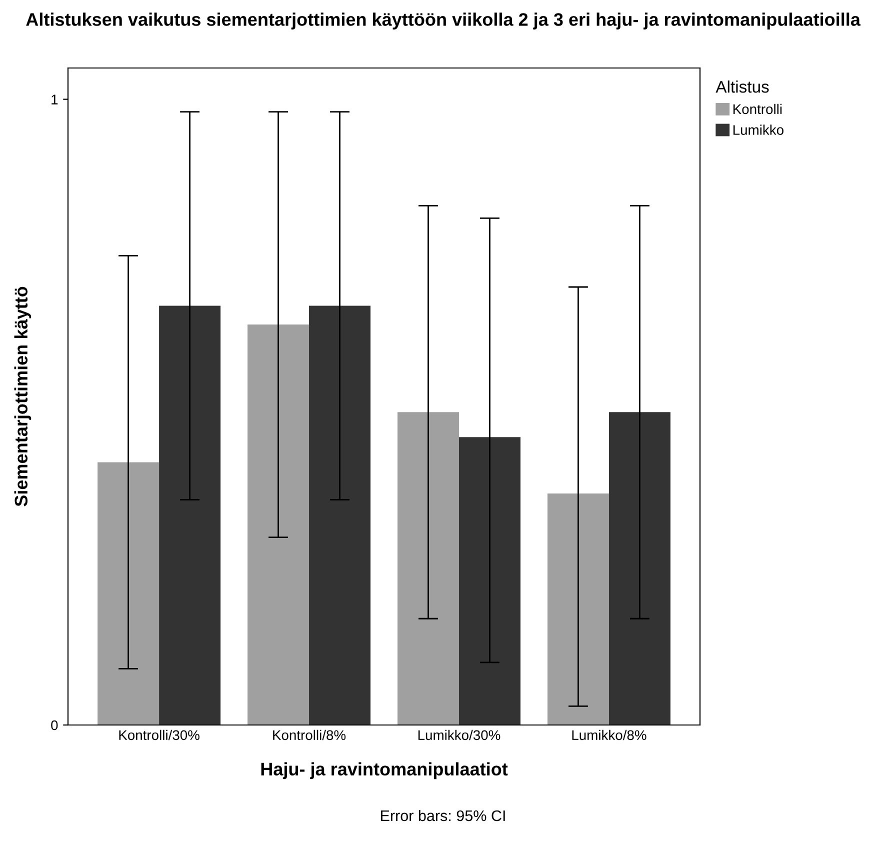  I want to click on y-axis-title: Siementarjottimien käyttö, so click(23, 396).